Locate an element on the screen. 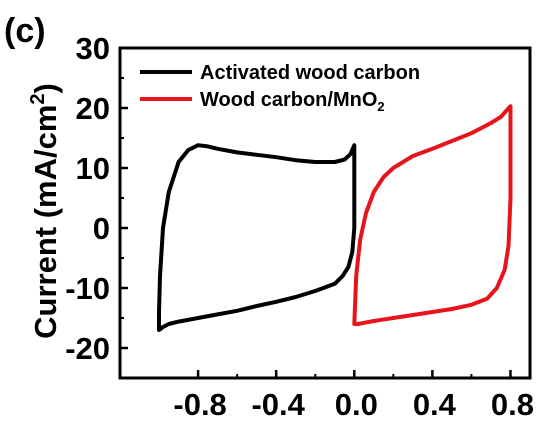 This screenshot has height=421, width=541. y-tick-label: 0 is located at coordinates (101, 228).